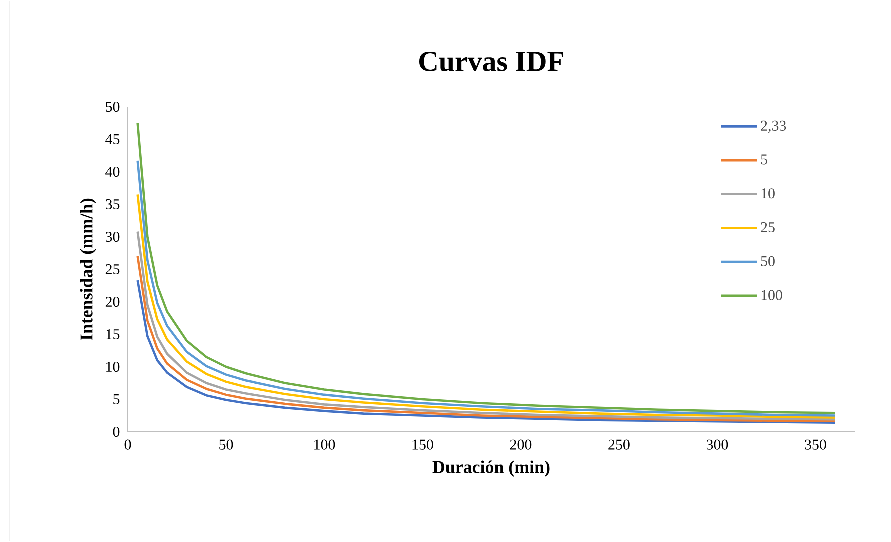 The width and height of the screenshot is (891, 542). I want to click on chart-title: Curvas IDF, so click(491, 62).